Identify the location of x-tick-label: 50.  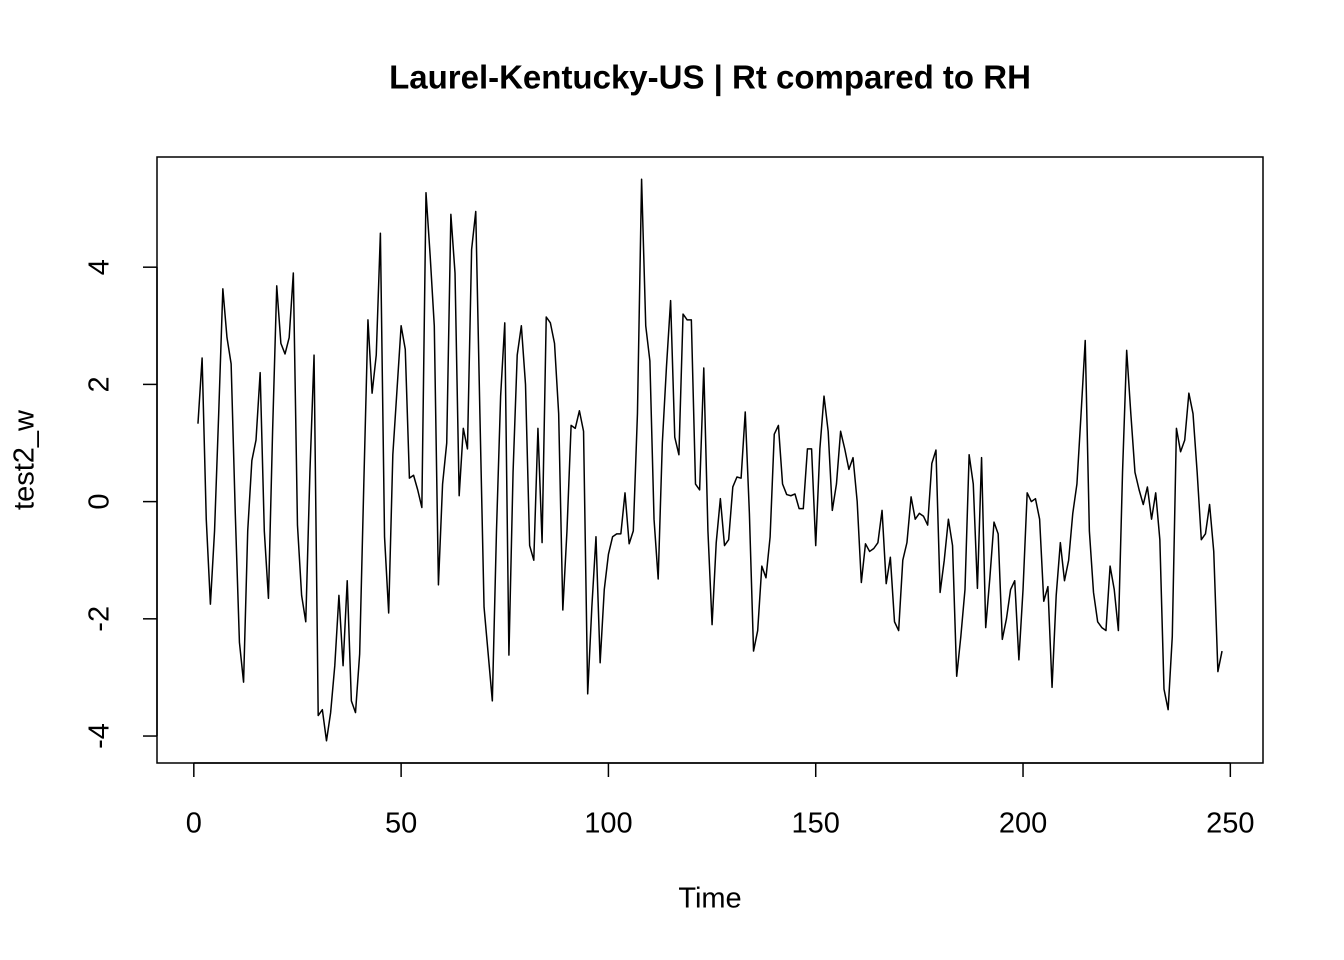
(401, 824).